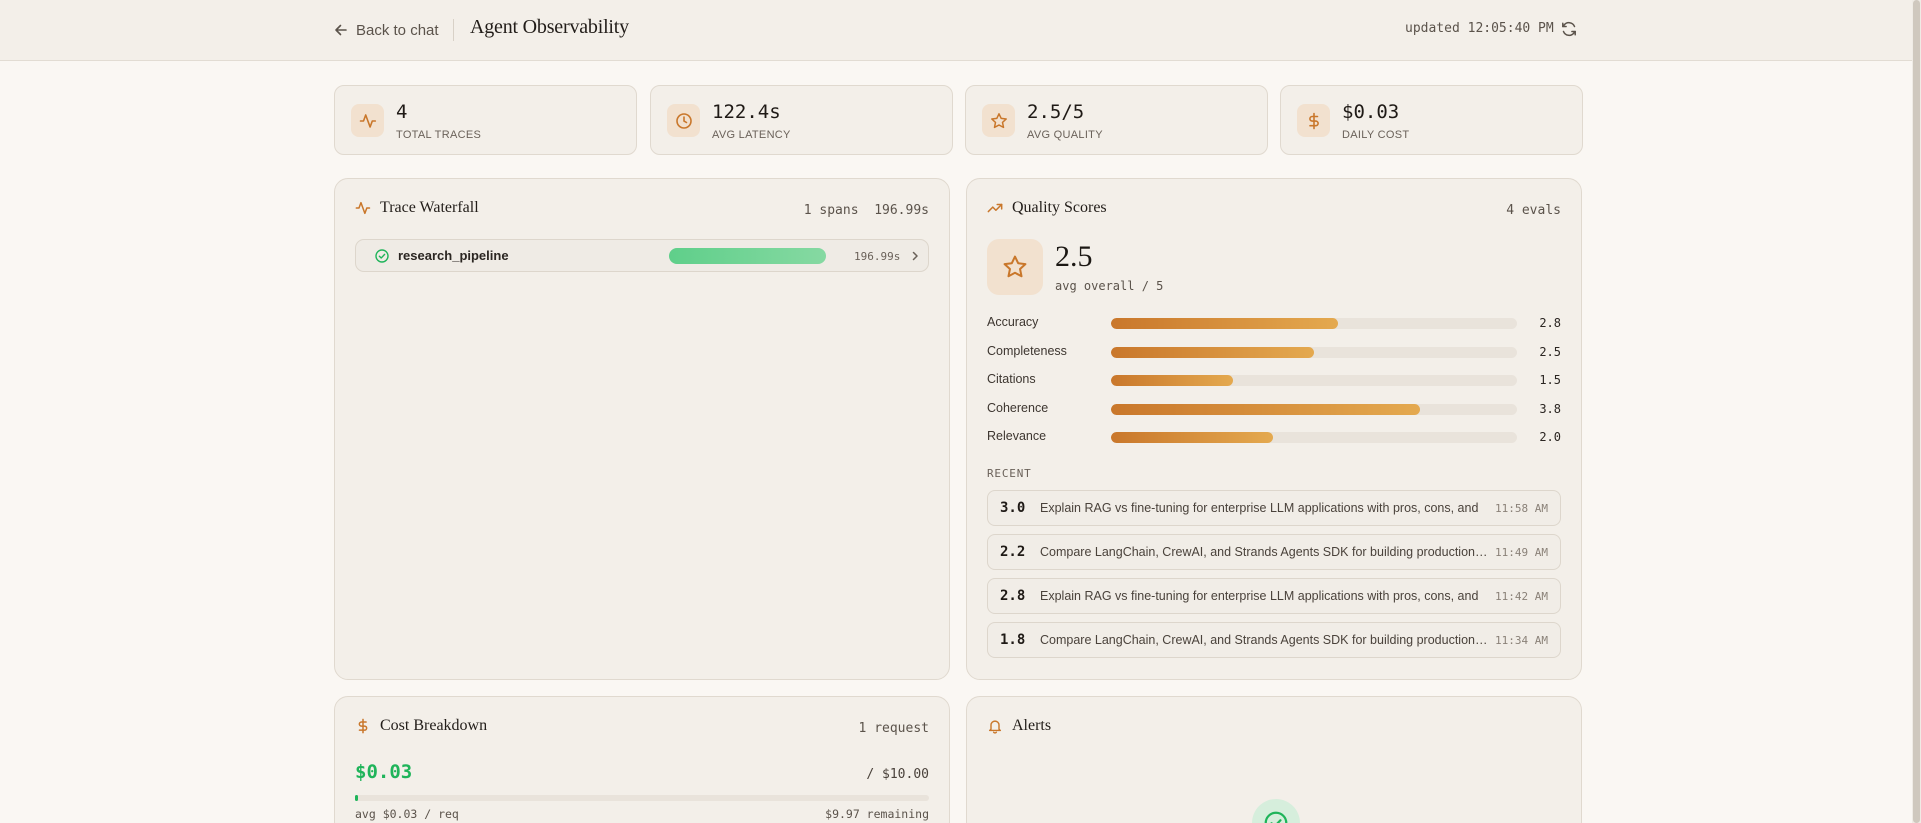 This screenshot has width=1921, height=823. What do you see at coordinates (1916, 411) in the screenshot?
I see `scrollbar-thumb` at bounding box center [1916, 411].